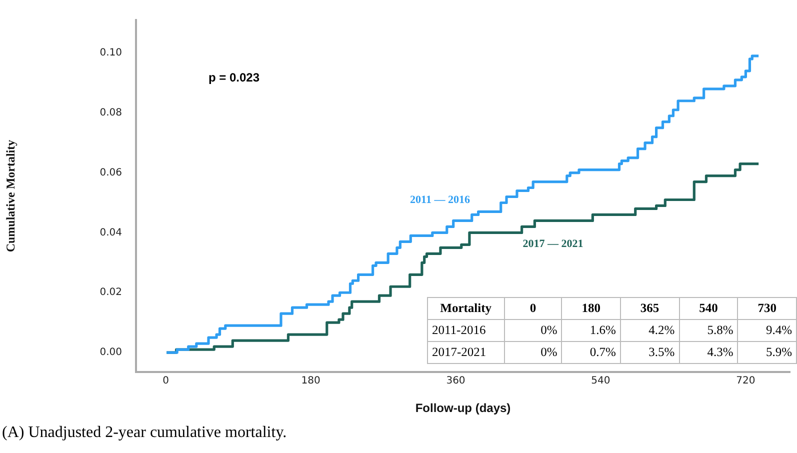 This screenshot has width=797, height=453. What do you see at coordinates (466, 309) in the screenshot?
I see `text: Mortality` at bounding box center [466, 309].